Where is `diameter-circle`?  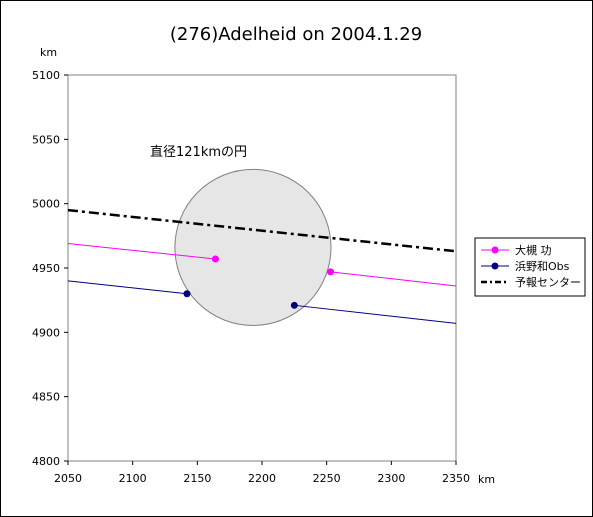 diameter-circle is located at coordinates (253, 247).